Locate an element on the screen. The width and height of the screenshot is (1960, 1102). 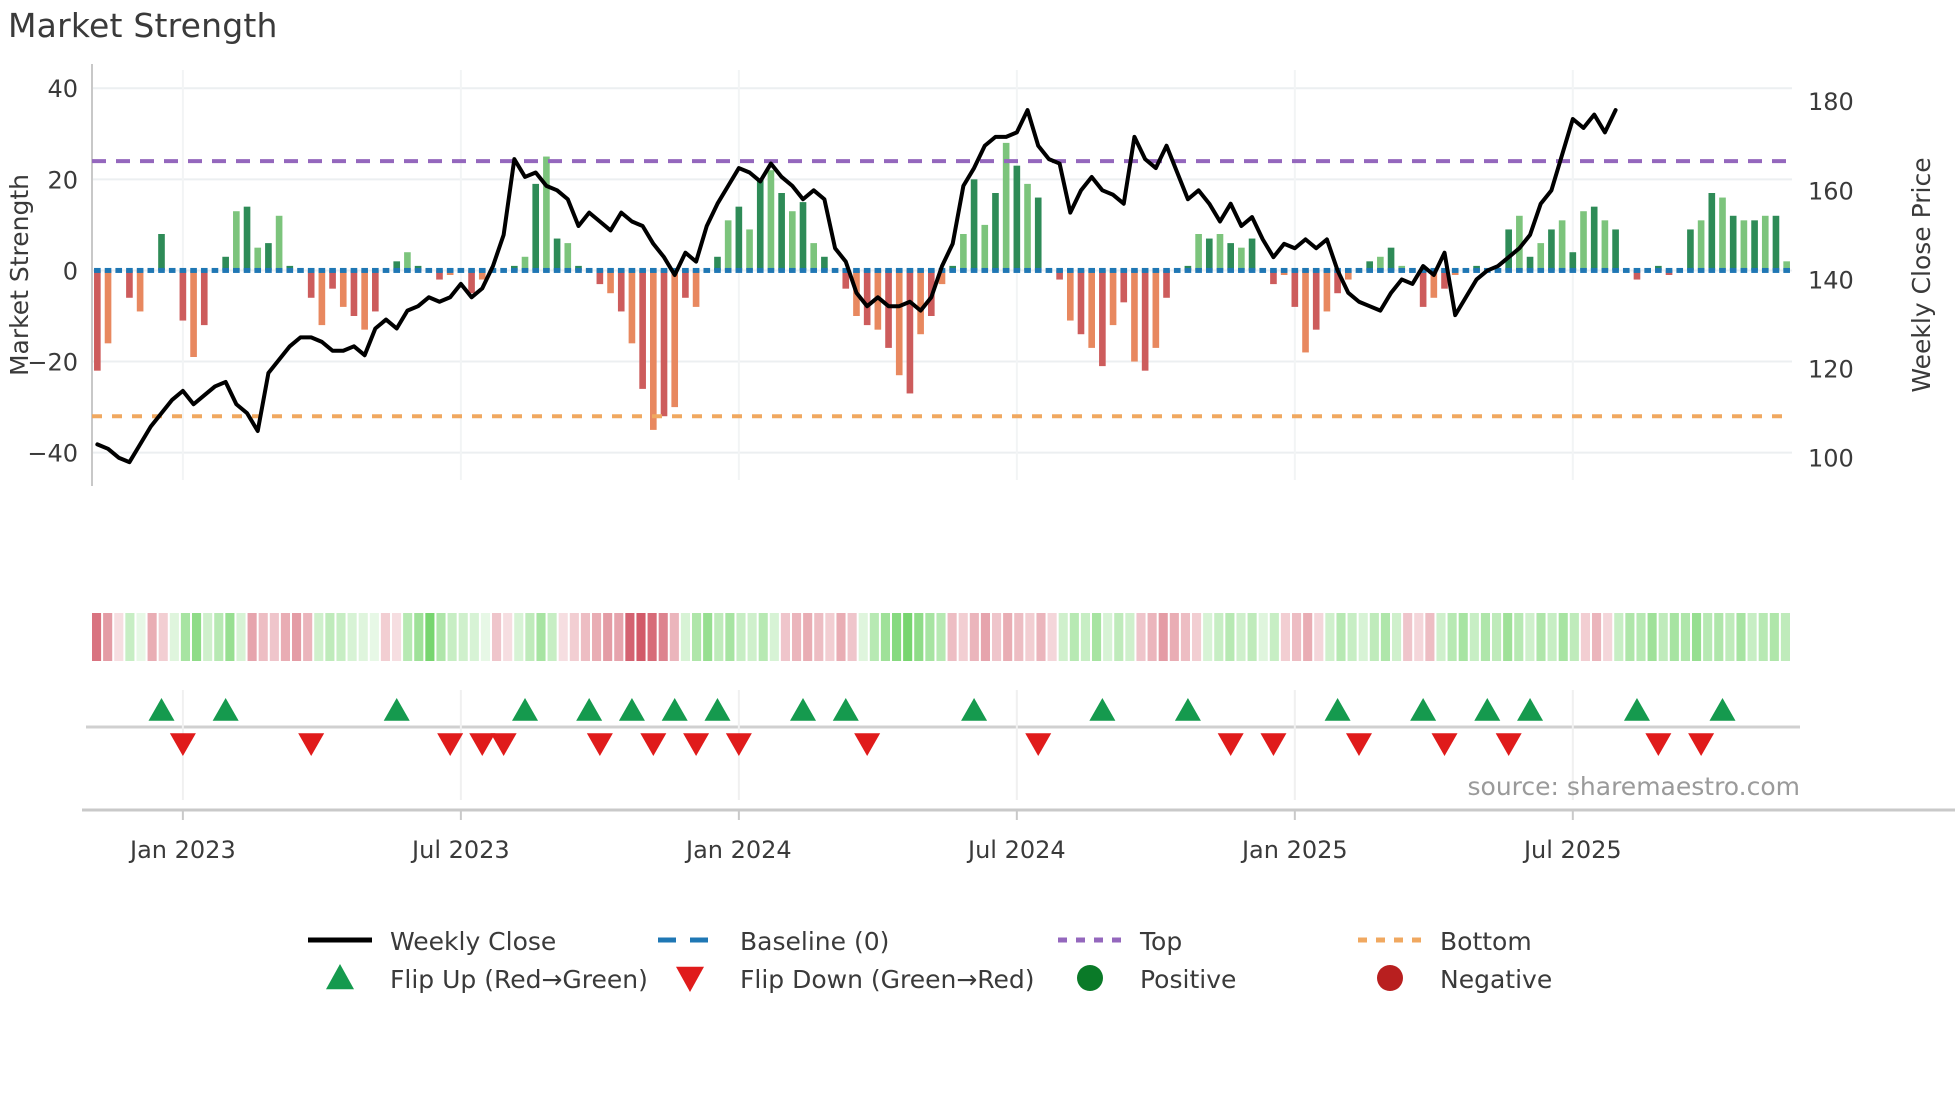
legend-item: Negative is located at coordinates (1464, 979).